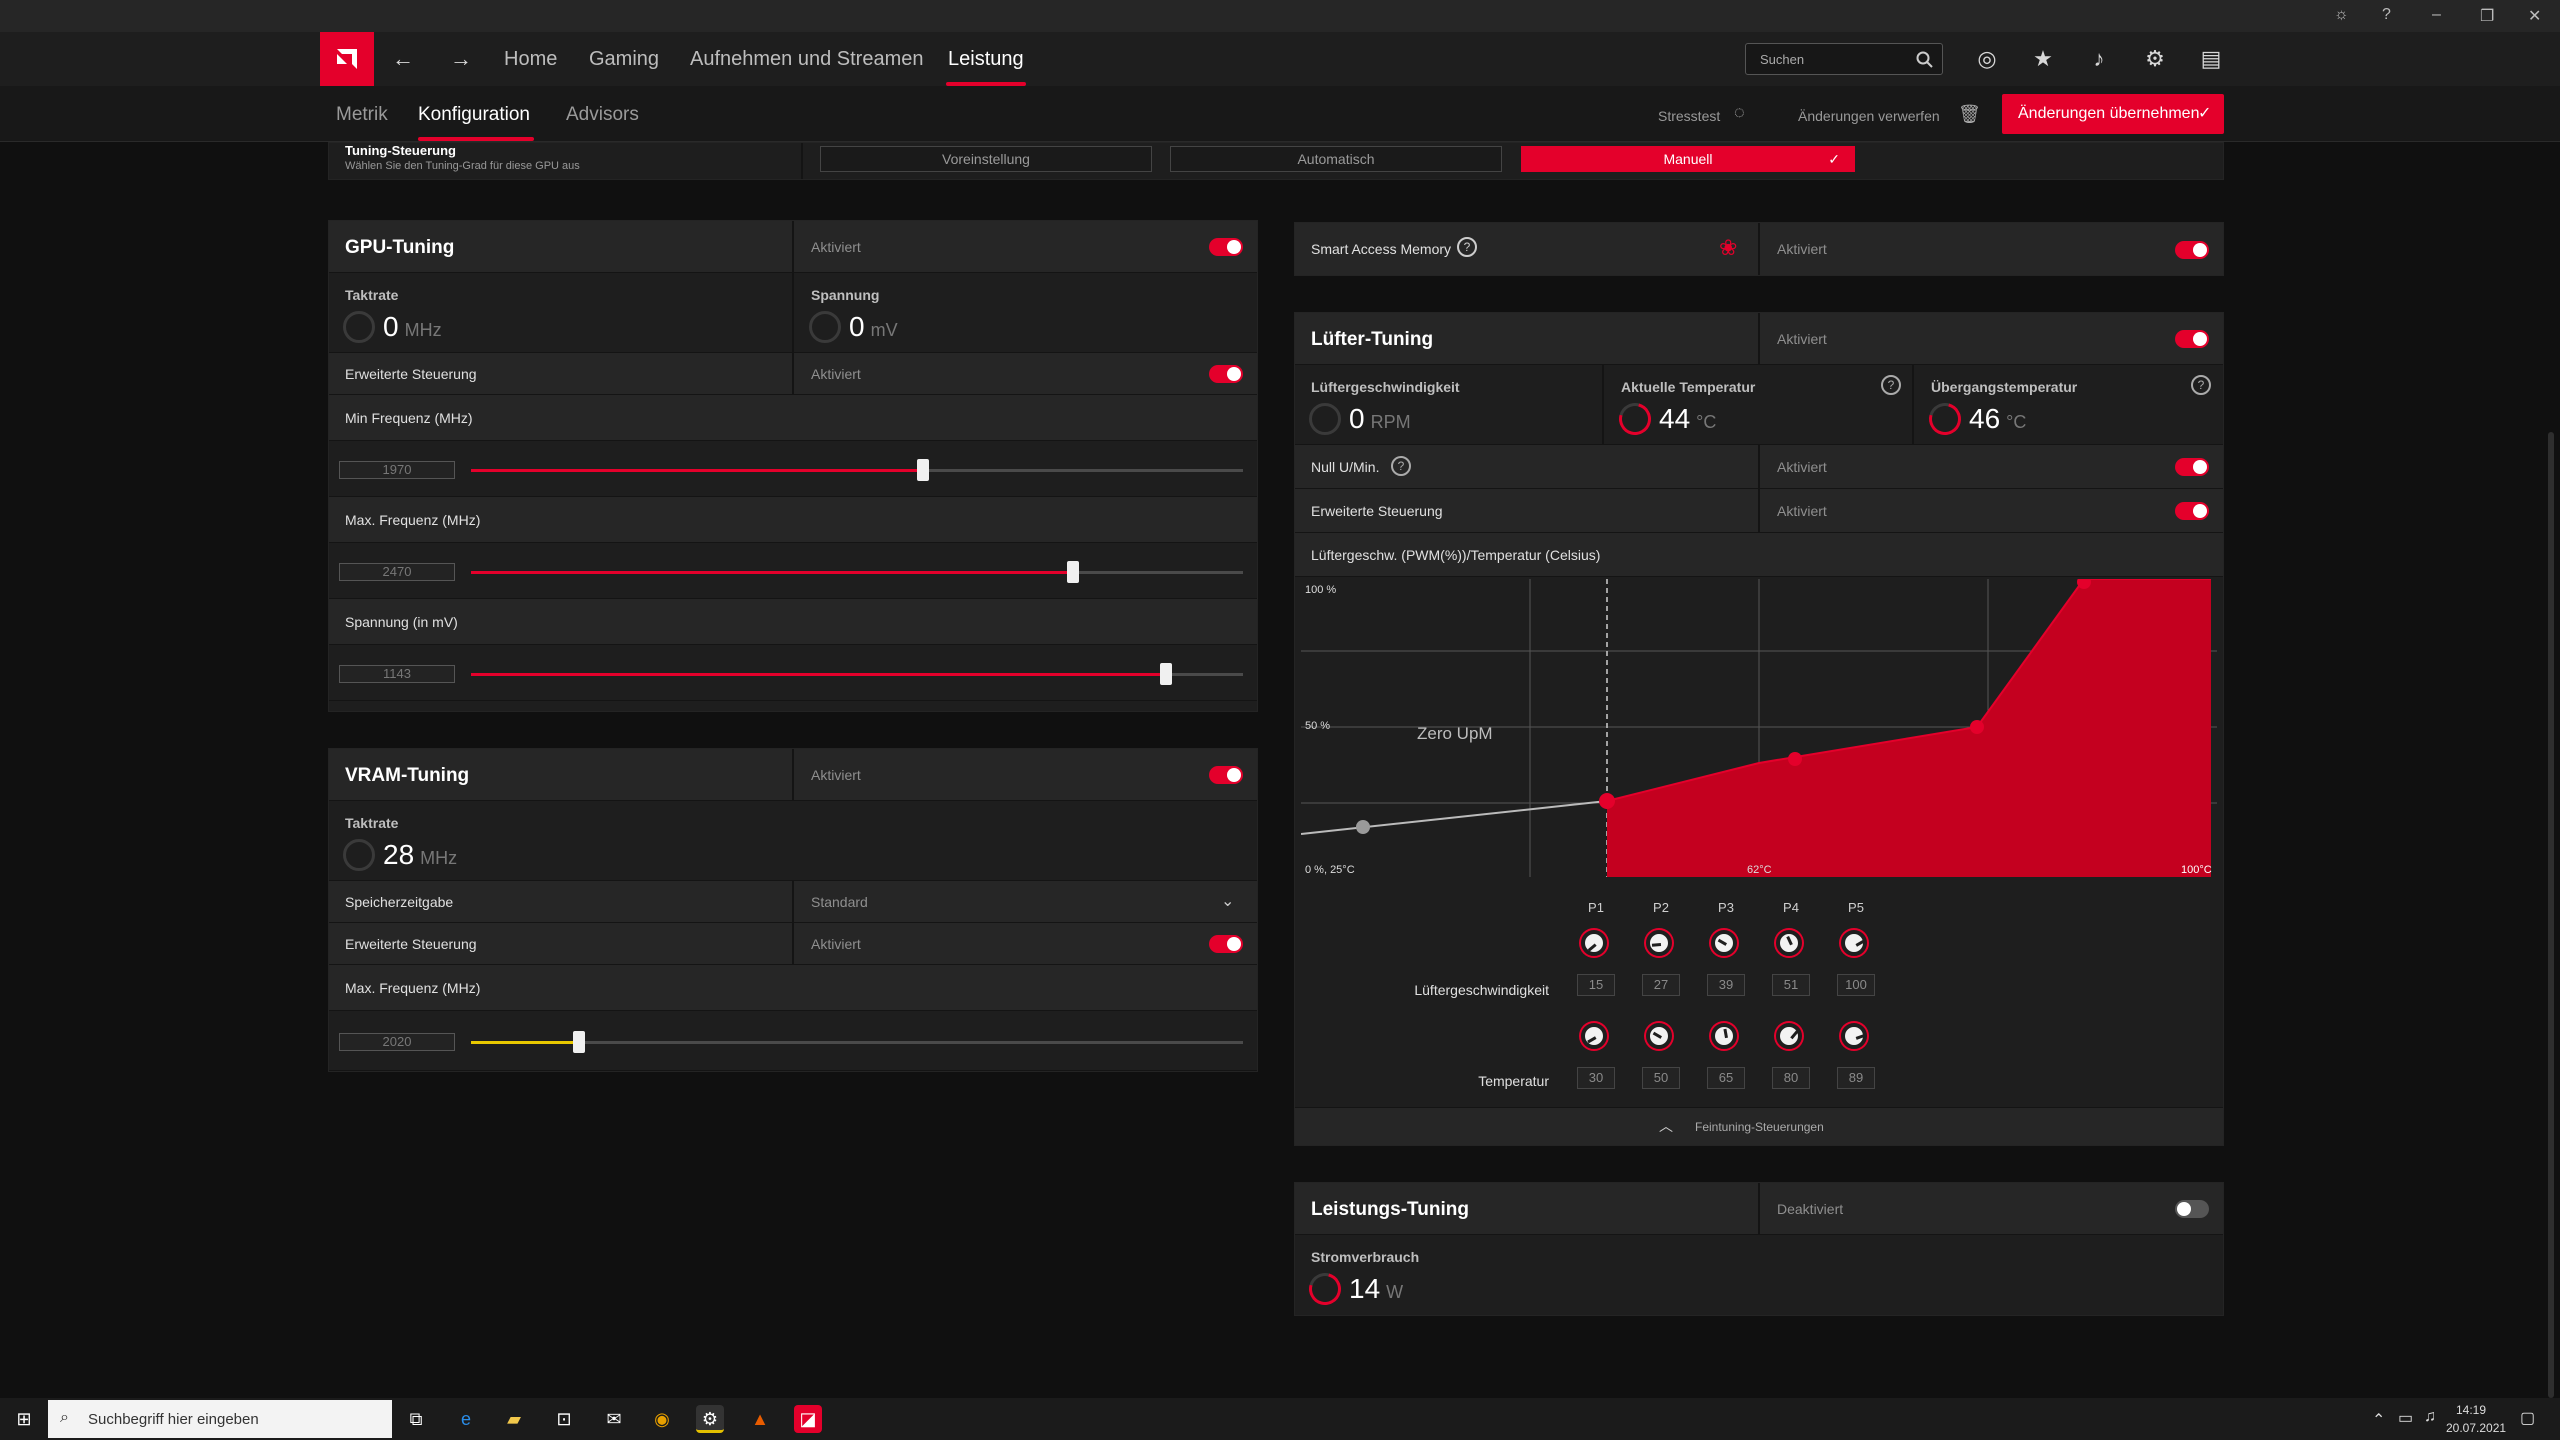 Image resolution: width=2560 pixels, height=1440 pixels. Describe the element at coordinates (2406, 1418) in the screenshot. I see `network-icon: ▭` at that location.